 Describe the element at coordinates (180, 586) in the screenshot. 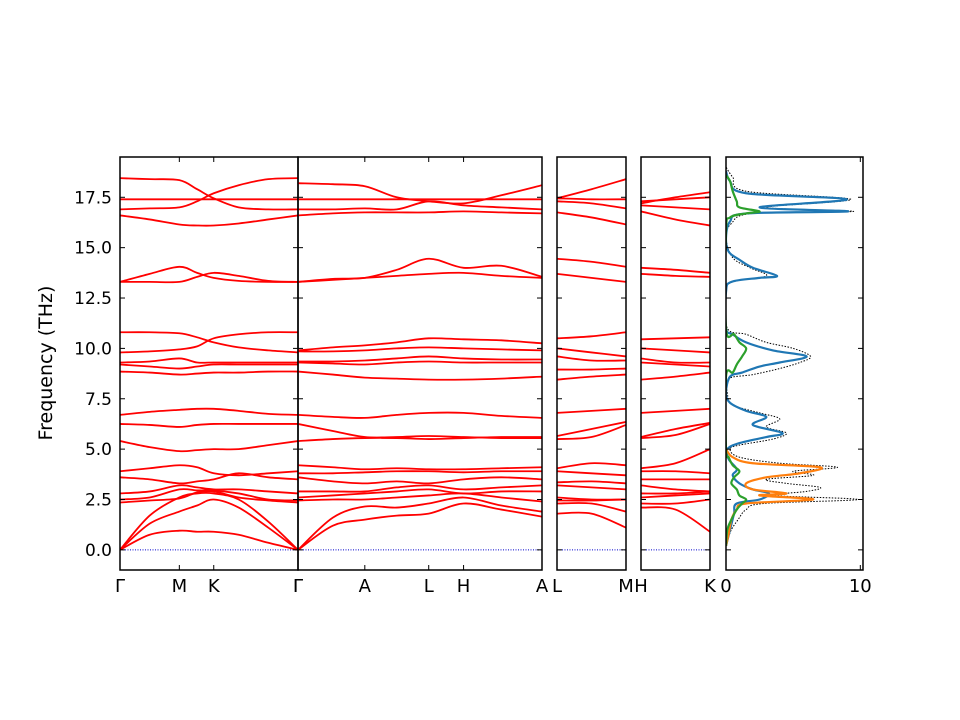

I see `x-tick-label: M` at that location.